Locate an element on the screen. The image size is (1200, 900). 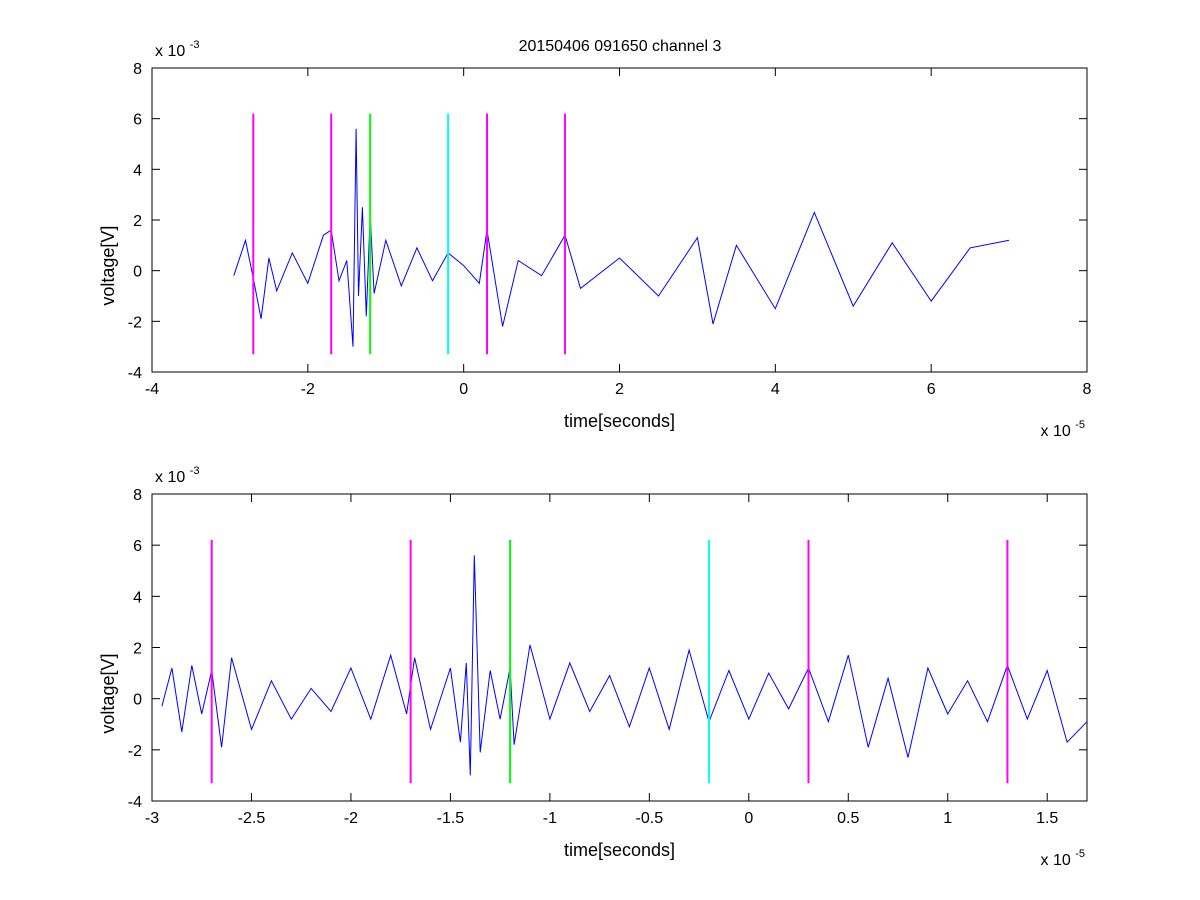
x-tick-label: 0.5 is located at coordinates (848, 818).